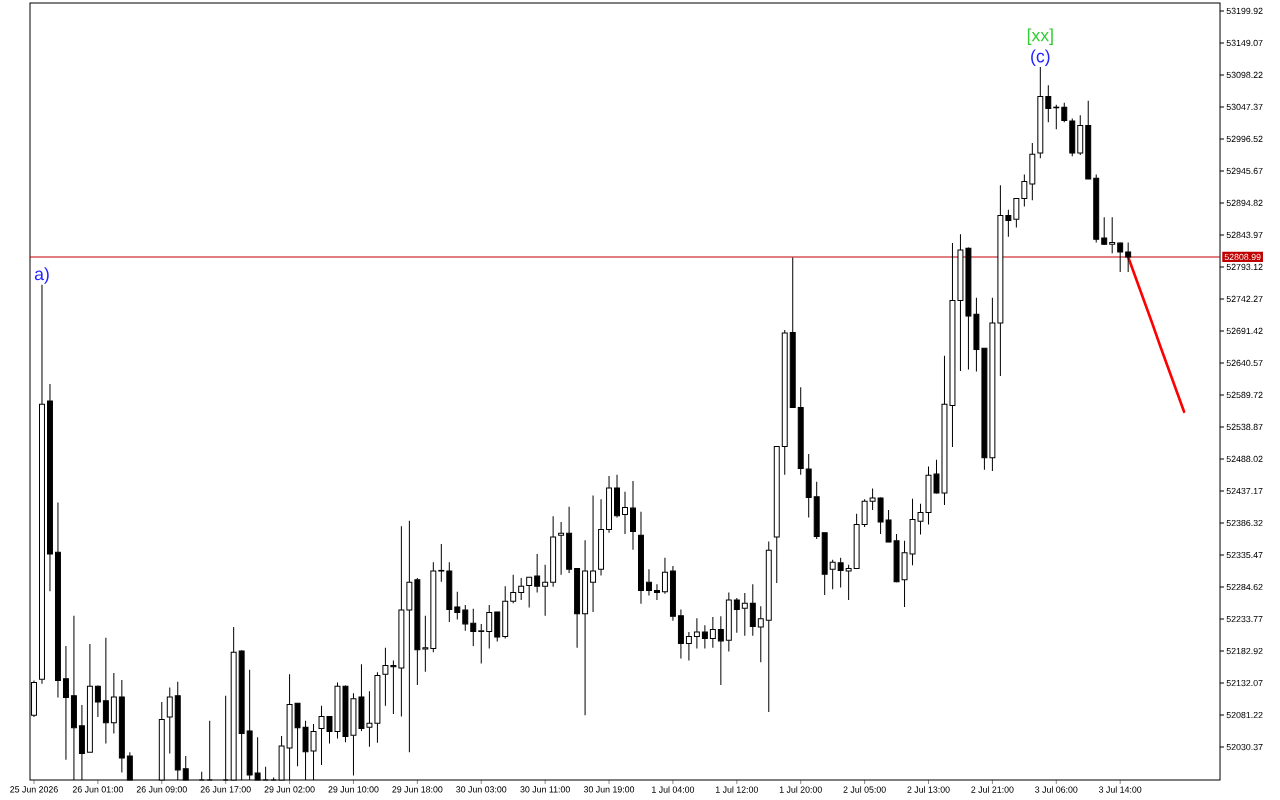 The width and height of the screenshot is (1280, 800). What do you see at coordinates (609, 789) in the screenshot?
I see `x-tick-label: 30 Jun 19:00` at bounding box center [609, 789].